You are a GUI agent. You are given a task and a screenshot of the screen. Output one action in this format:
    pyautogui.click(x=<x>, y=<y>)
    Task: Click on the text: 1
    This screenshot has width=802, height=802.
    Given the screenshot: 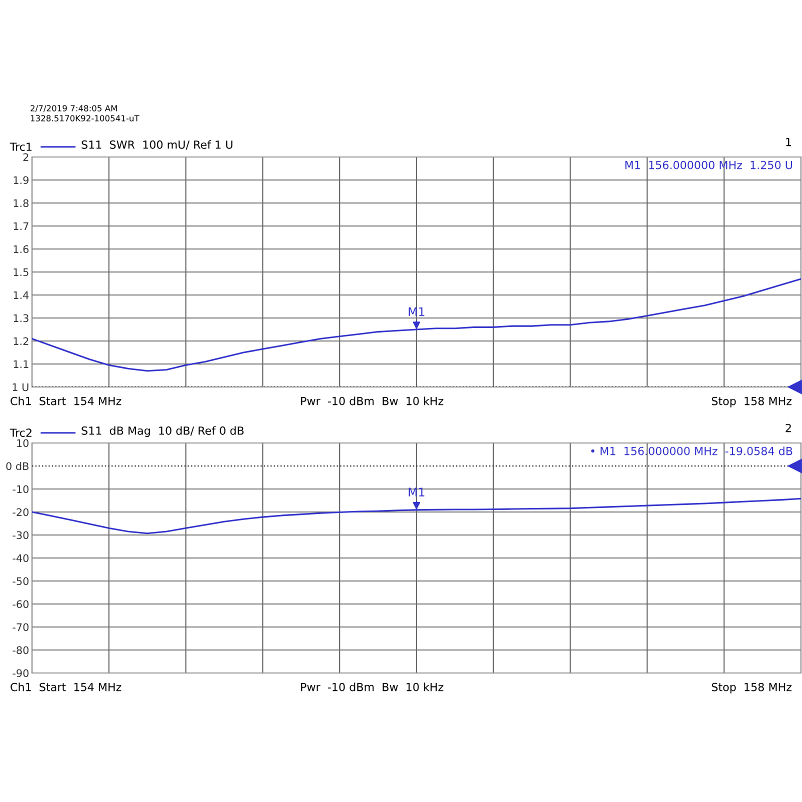 What is the action you would take?
    pyautogui.click(x=788, y=142)
    